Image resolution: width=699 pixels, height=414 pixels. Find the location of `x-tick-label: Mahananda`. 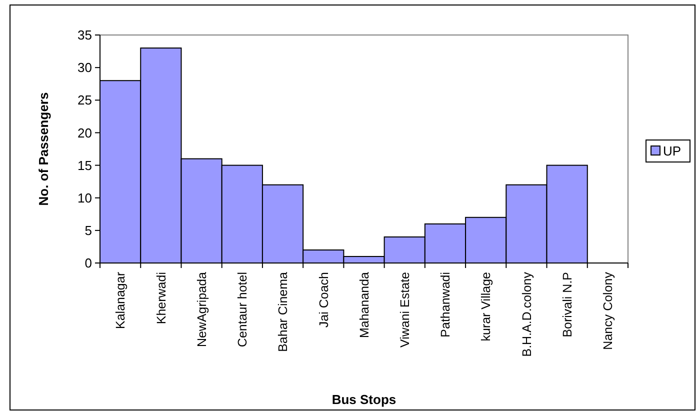

x-tick-label: Mahananda is located at coordinates (364, 305).